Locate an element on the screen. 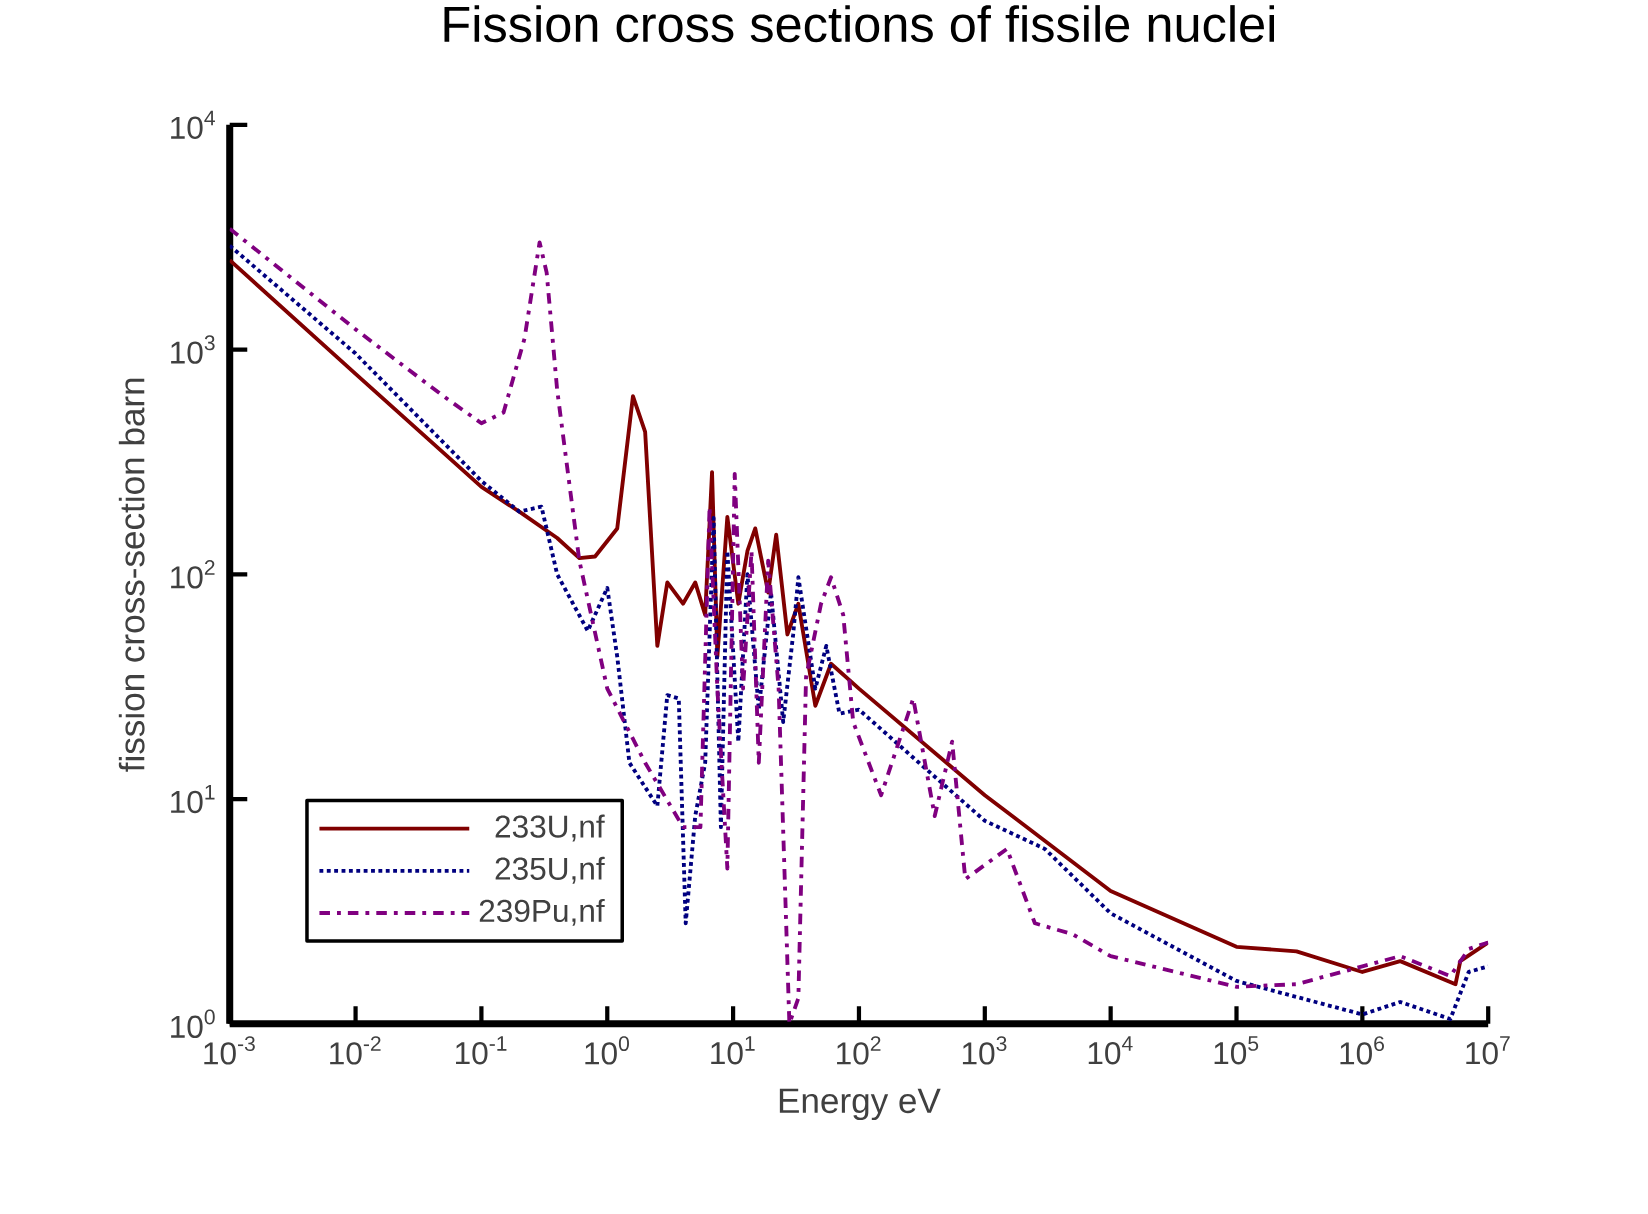 Image resolution: width=1648 pixels, height=1214 pixels. x-tick-label: 10$^{3}$ is located at coordinates (984, 1050).